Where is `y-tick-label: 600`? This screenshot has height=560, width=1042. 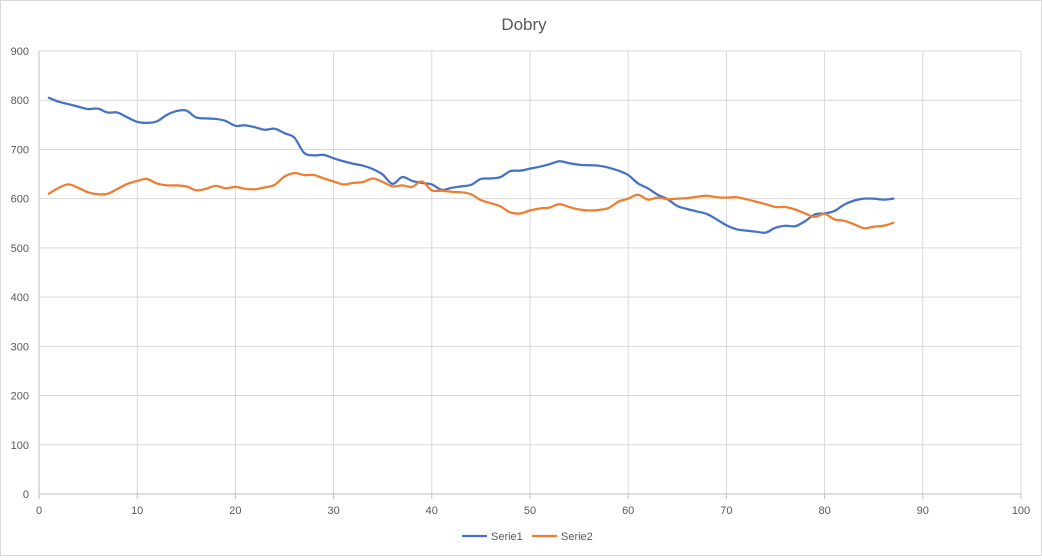
y-tick-label: 600 is located at coordinates (20, 200).